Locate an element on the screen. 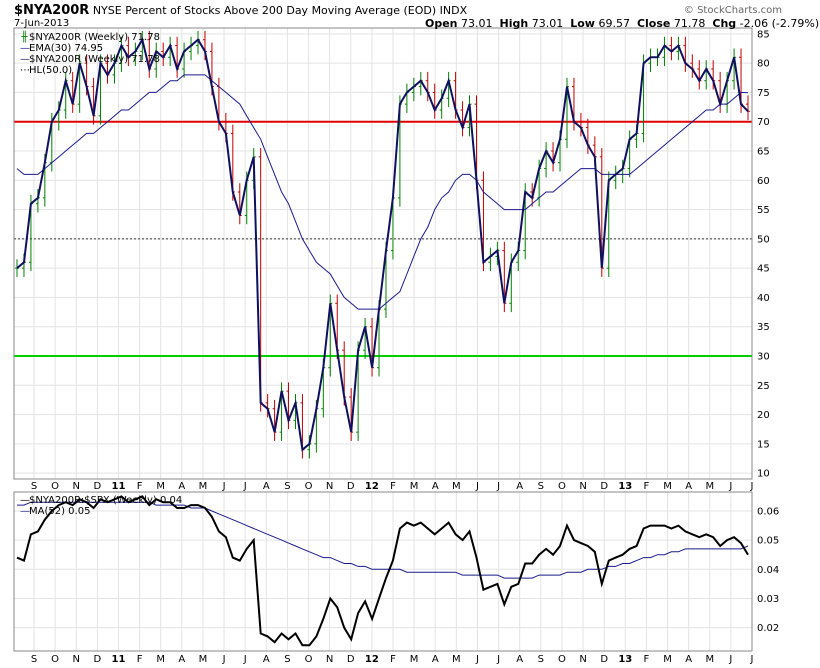  legend-entry-hl: ⋯HL(50.0) is located at coordinates (90, 70).